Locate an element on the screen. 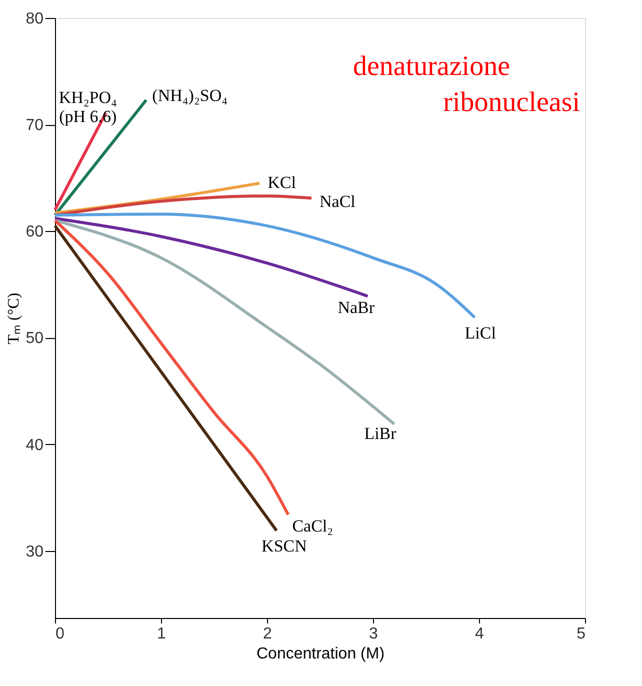  y-axis-title: Tₘ (°C) is located at coordinates (14, 318).